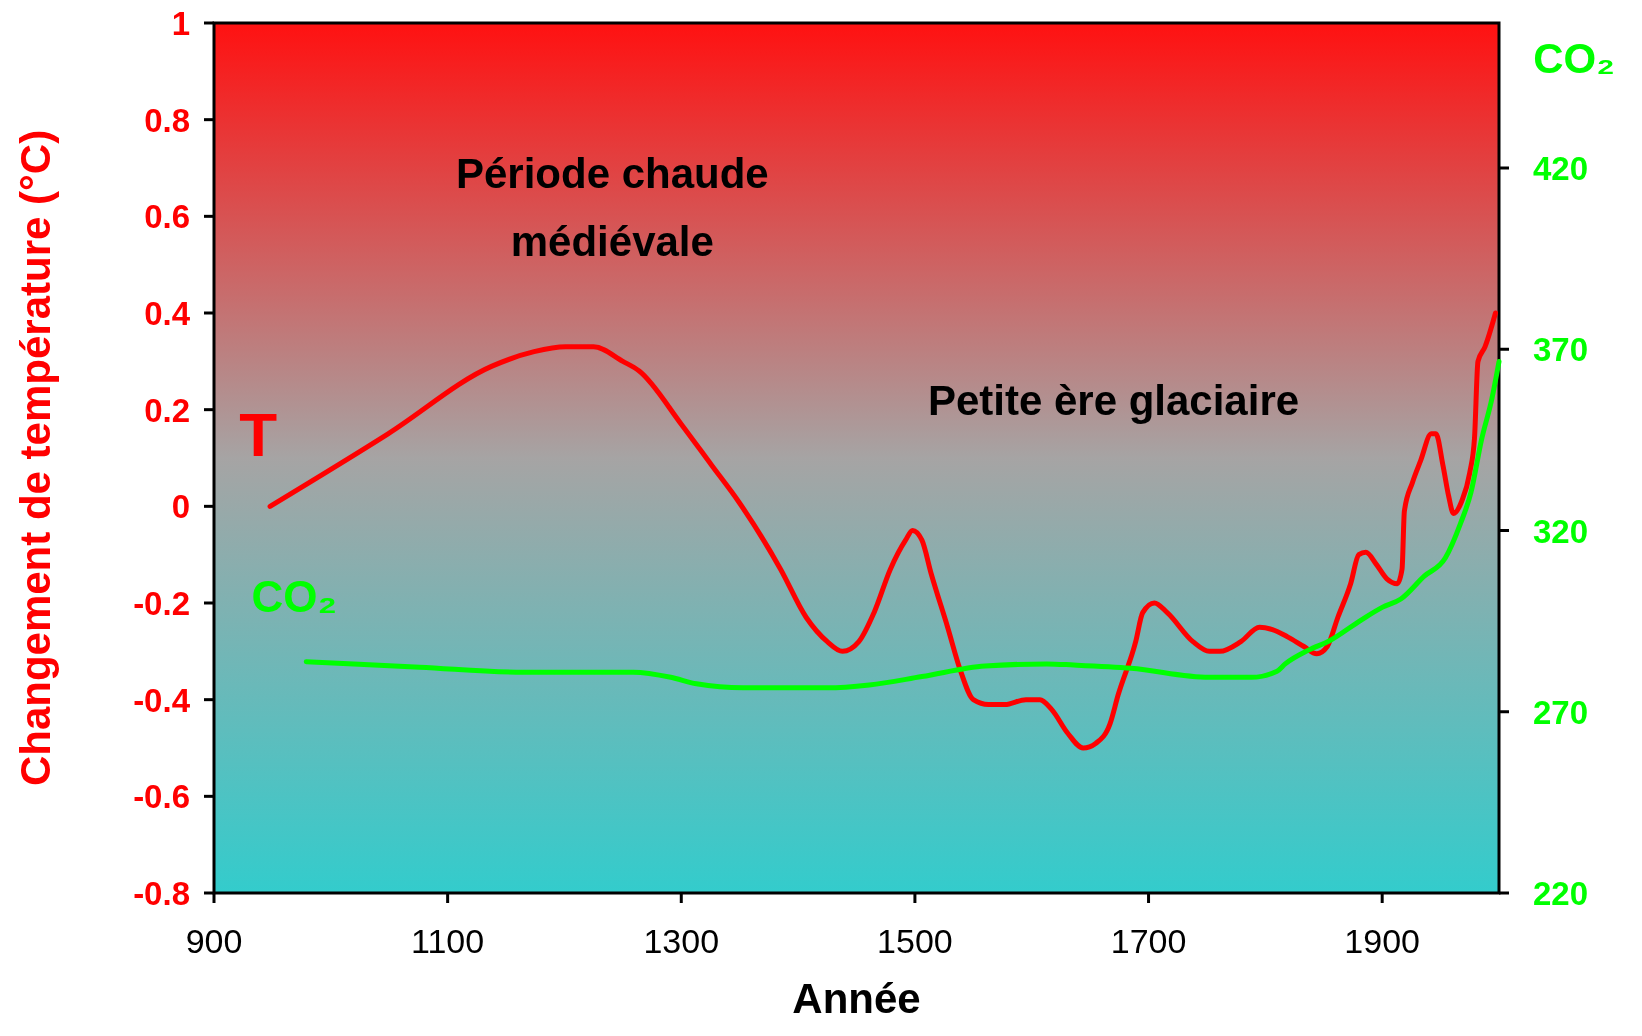  I want to click on x-axis-title: Année, so click(856, 998).